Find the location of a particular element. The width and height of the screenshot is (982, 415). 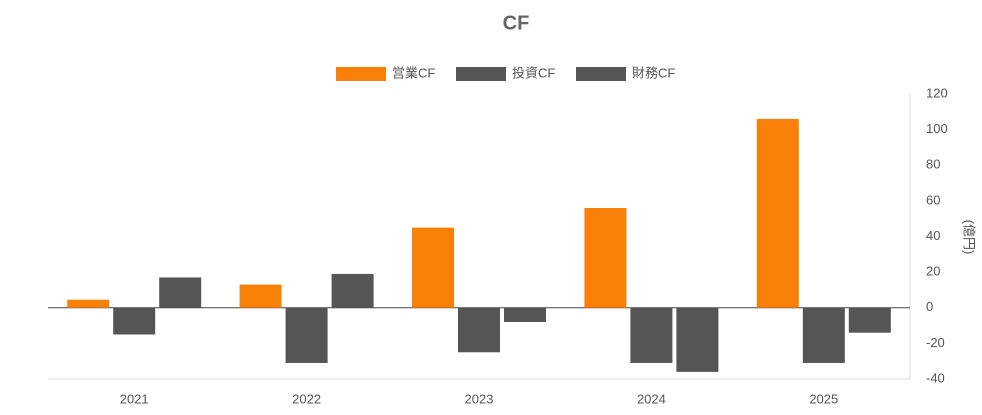

legend-label: 財務CF is located at coordinates (653, 72).